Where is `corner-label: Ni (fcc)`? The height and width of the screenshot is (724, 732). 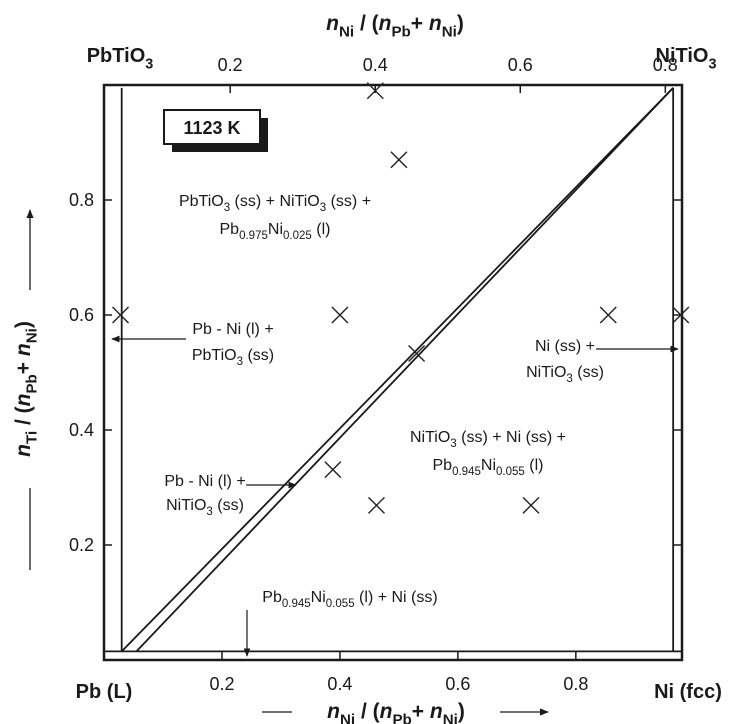
corner-label: Ni (fcc) is located at coordinates (688, 692).